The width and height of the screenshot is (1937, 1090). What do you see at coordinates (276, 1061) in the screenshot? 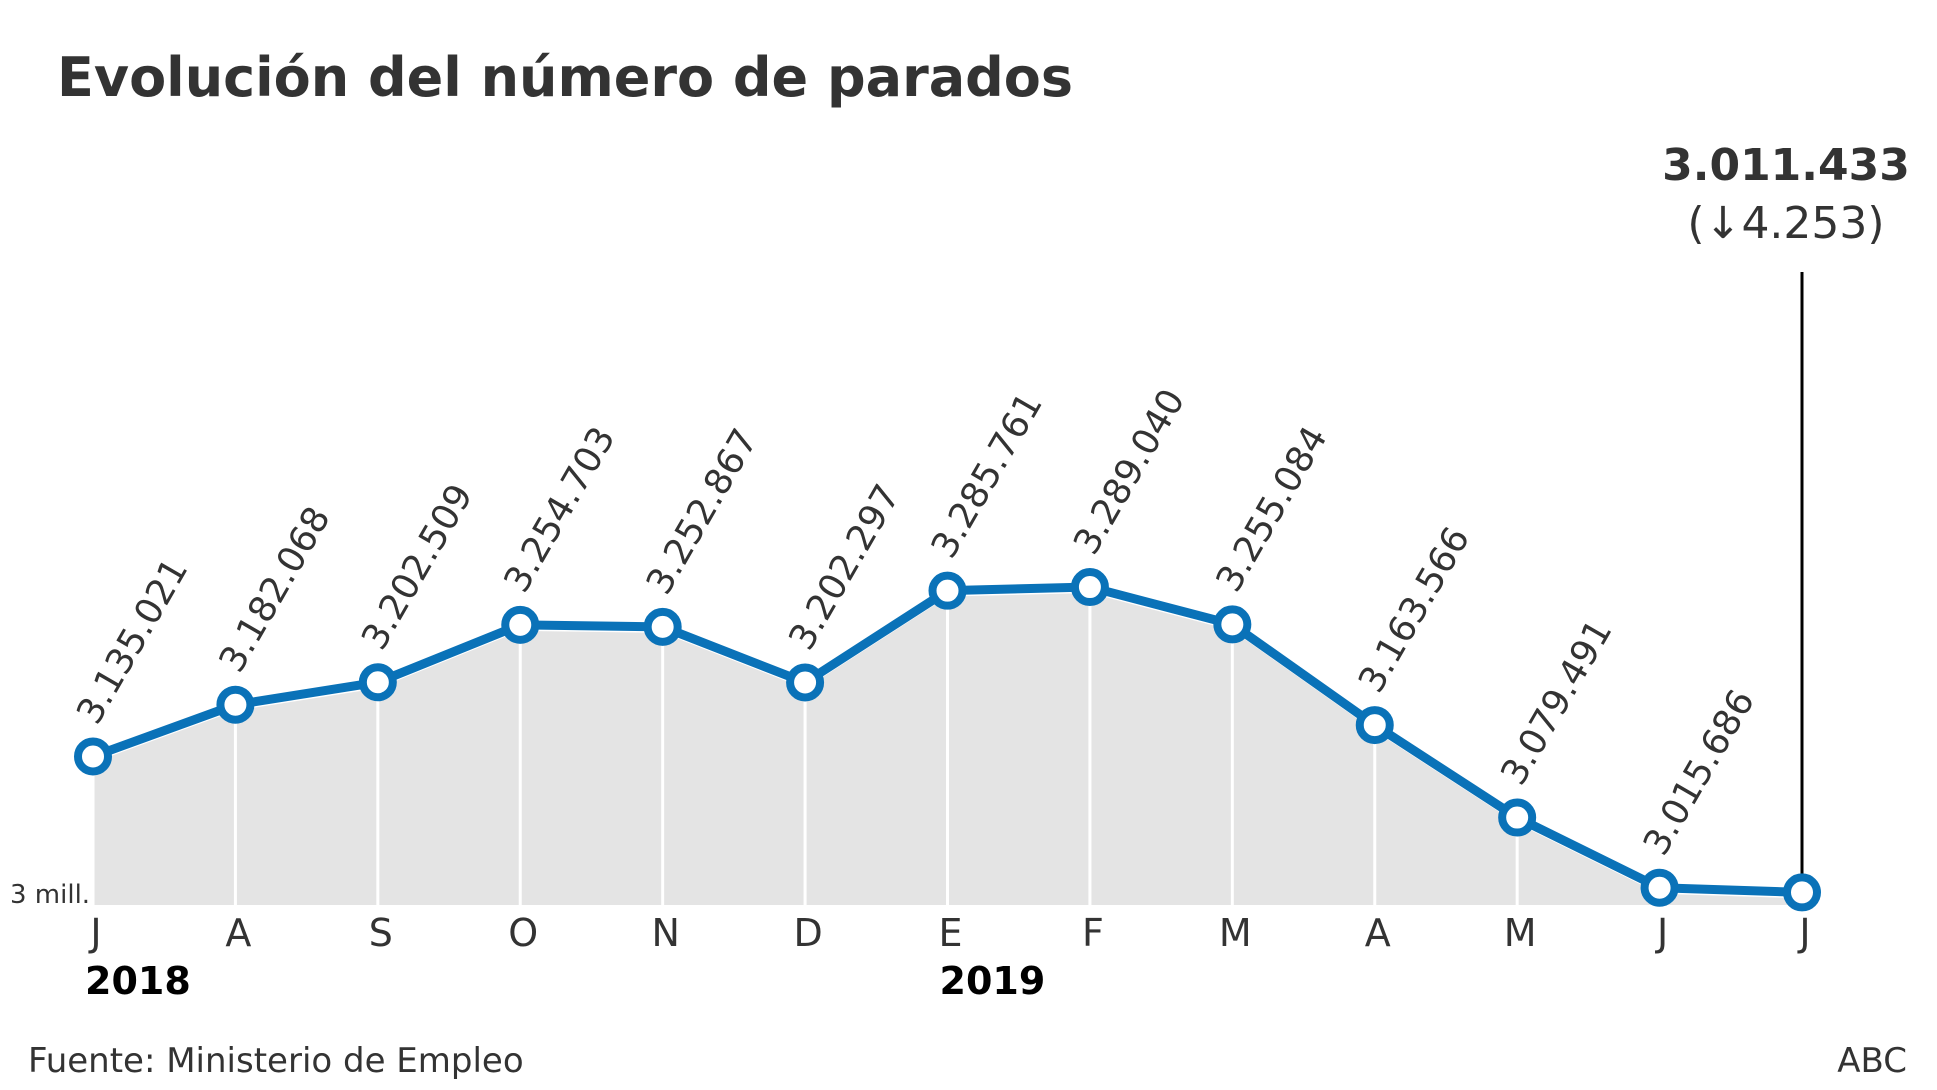
I see `source-label: Fuente: Ministerio de Empleo` at bounding box center [276, 1061].